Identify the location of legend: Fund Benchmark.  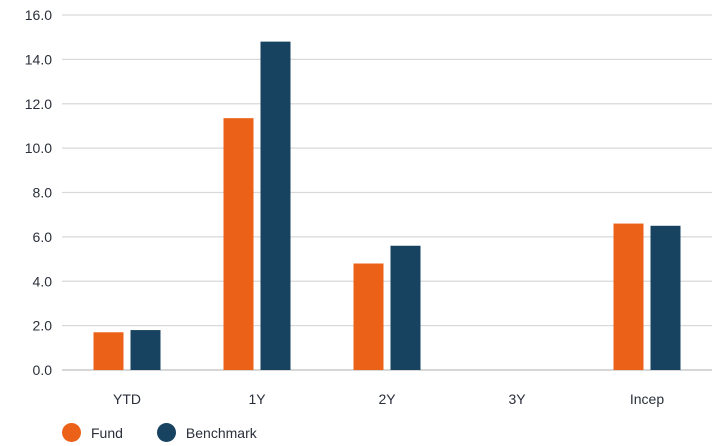
(176, 432).